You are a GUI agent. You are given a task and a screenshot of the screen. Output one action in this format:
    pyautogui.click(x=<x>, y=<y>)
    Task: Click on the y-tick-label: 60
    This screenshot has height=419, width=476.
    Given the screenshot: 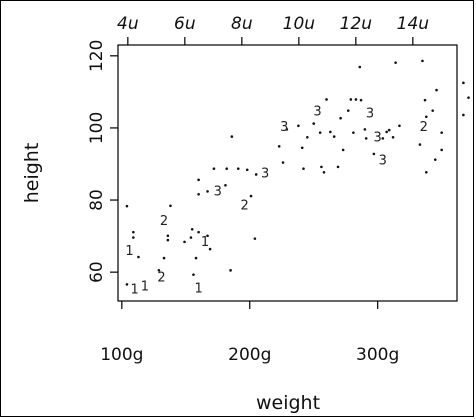 What is the action you would take?
    pyautogui.click(x=97, y=272)
    